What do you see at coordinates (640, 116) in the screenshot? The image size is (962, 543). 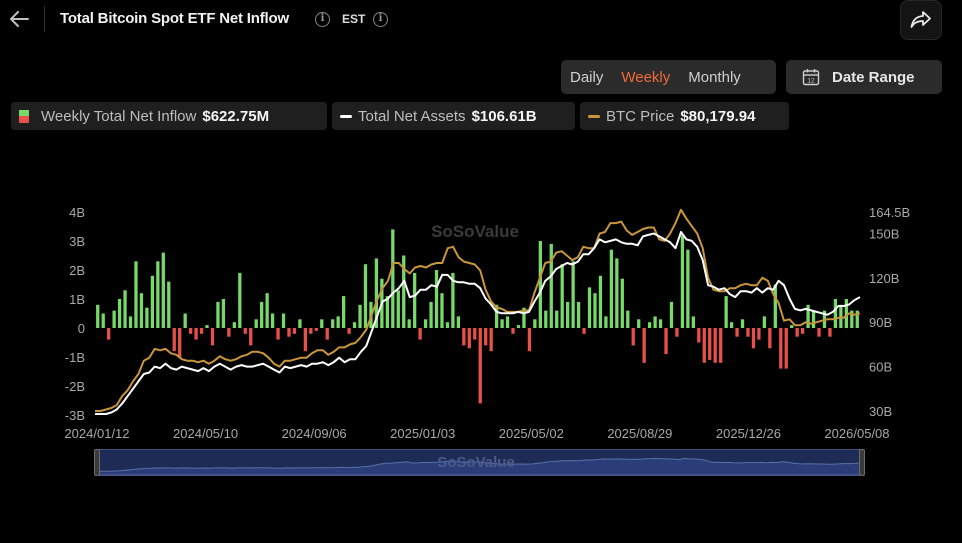 I see `legend-btc-name: BTC Price` at bounding box center [640, 116].